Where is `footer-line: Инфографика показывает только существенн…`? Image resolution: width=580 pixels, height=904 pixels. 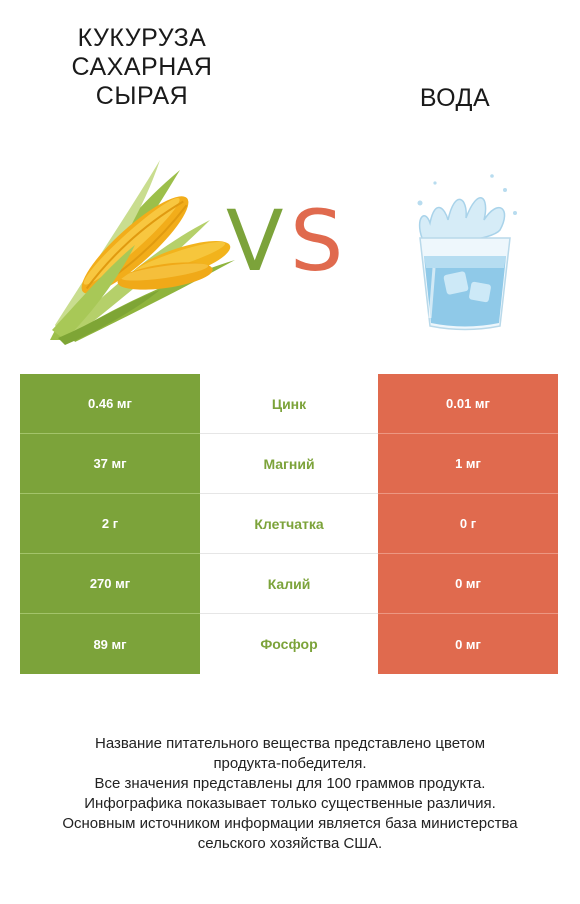 footer-line: Инфографика показывает только существенн… is located at coordinates (290, 803).